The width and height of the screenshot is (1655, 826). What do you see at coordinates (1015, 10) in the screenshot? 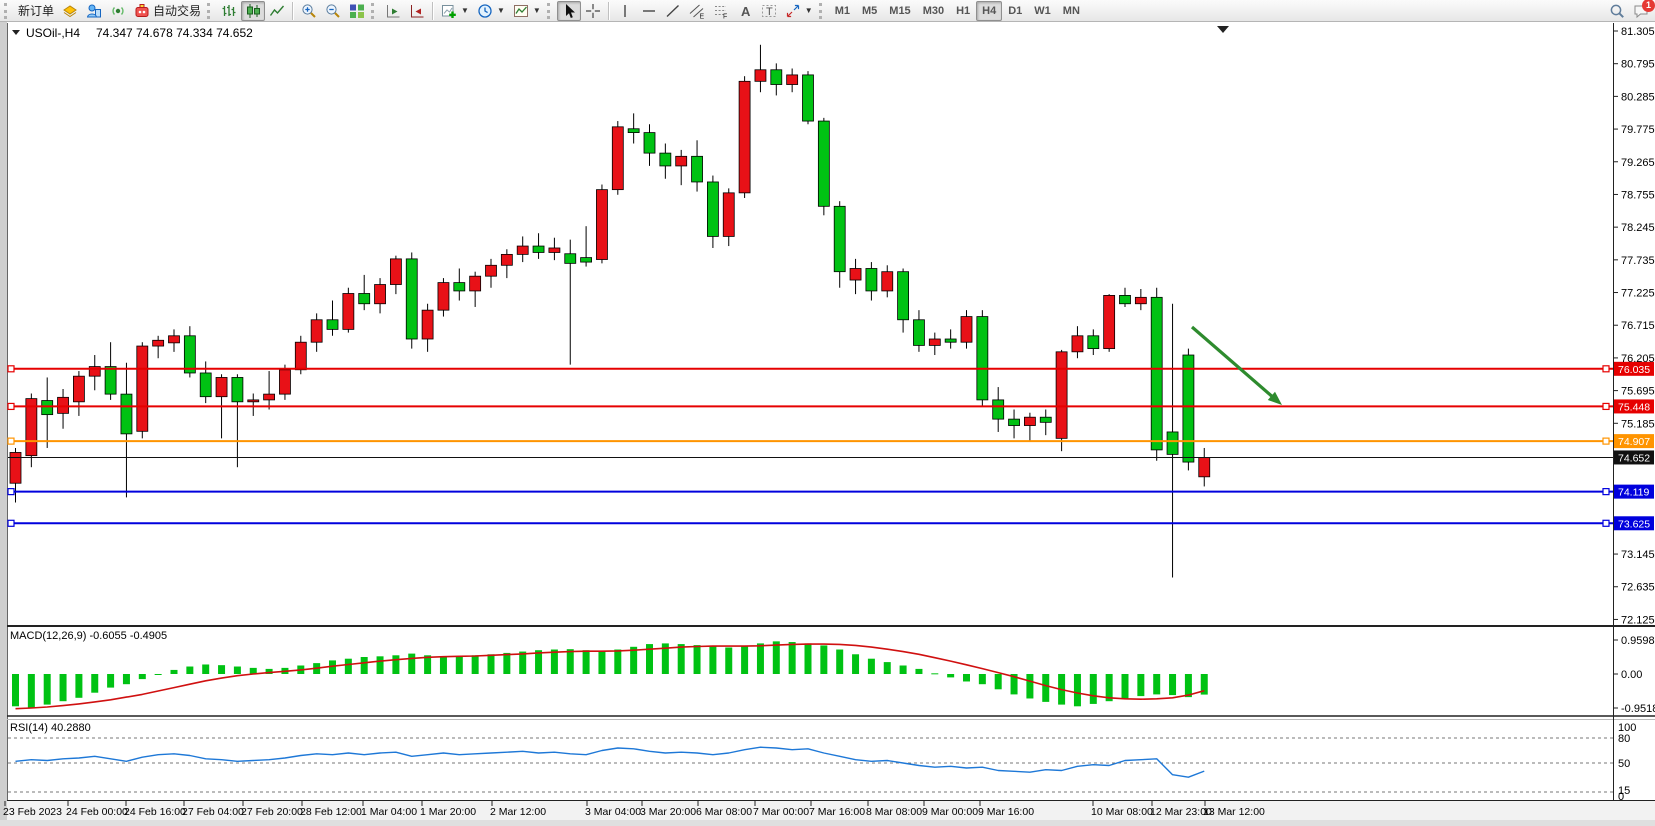
I see `timeframe-button-d1: D1` at bounding box center [1015, 10].